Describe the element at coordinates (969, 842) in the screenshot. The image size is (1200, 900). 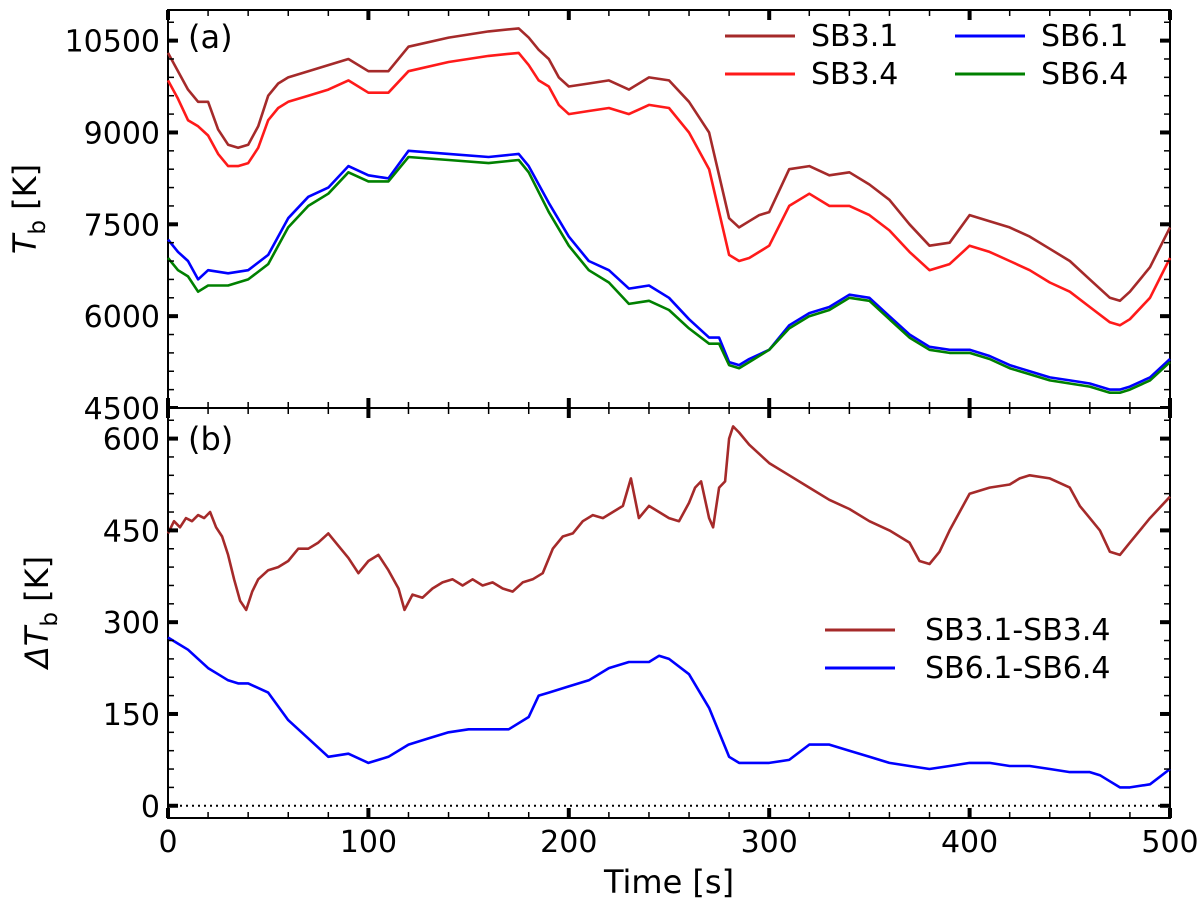
I see `x-tick-label: 400` at that location.